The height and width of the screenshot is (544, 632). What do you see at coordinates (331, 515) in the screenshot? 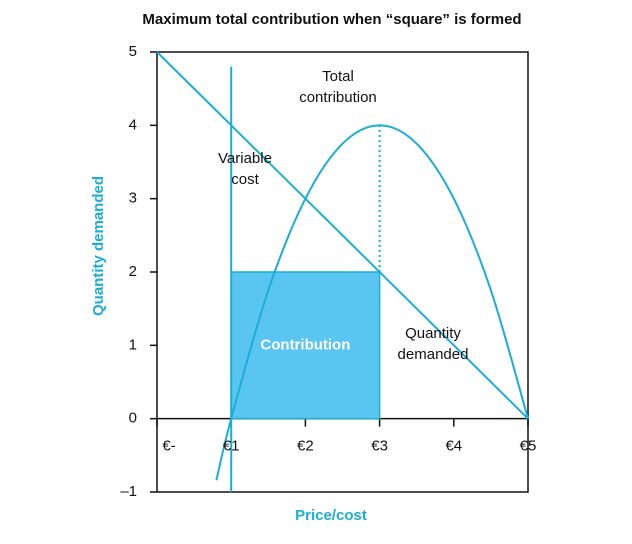
I see `x-axis-label: Price/cost` at bounding box center [331, 515].